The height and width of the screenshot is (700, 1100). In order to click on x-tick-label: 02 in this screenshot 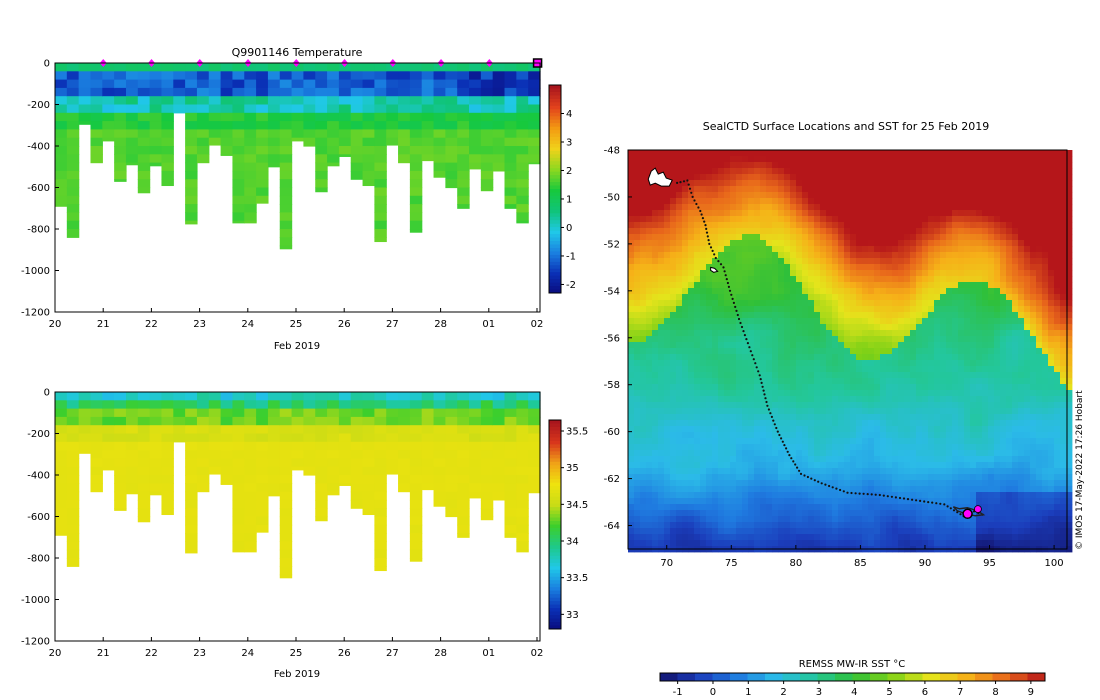, I will do `click(537, 653)`.